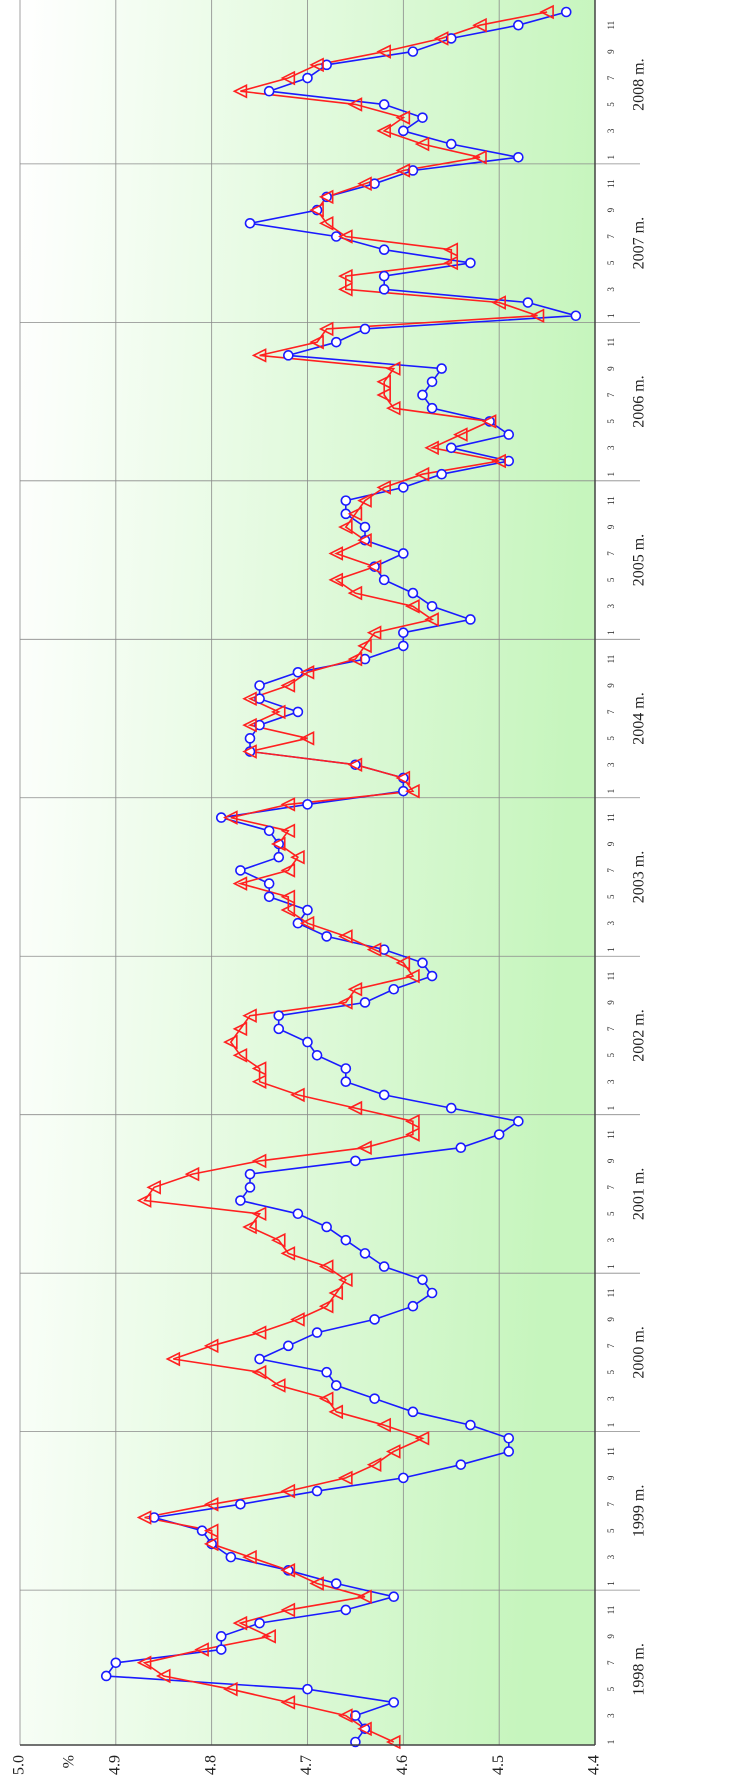 The height and width of the screenshot is (1777, 740). Describe the element at coordinates (639, 1669) in the screenshot. I see `year-label: 1998 m.` at that location.